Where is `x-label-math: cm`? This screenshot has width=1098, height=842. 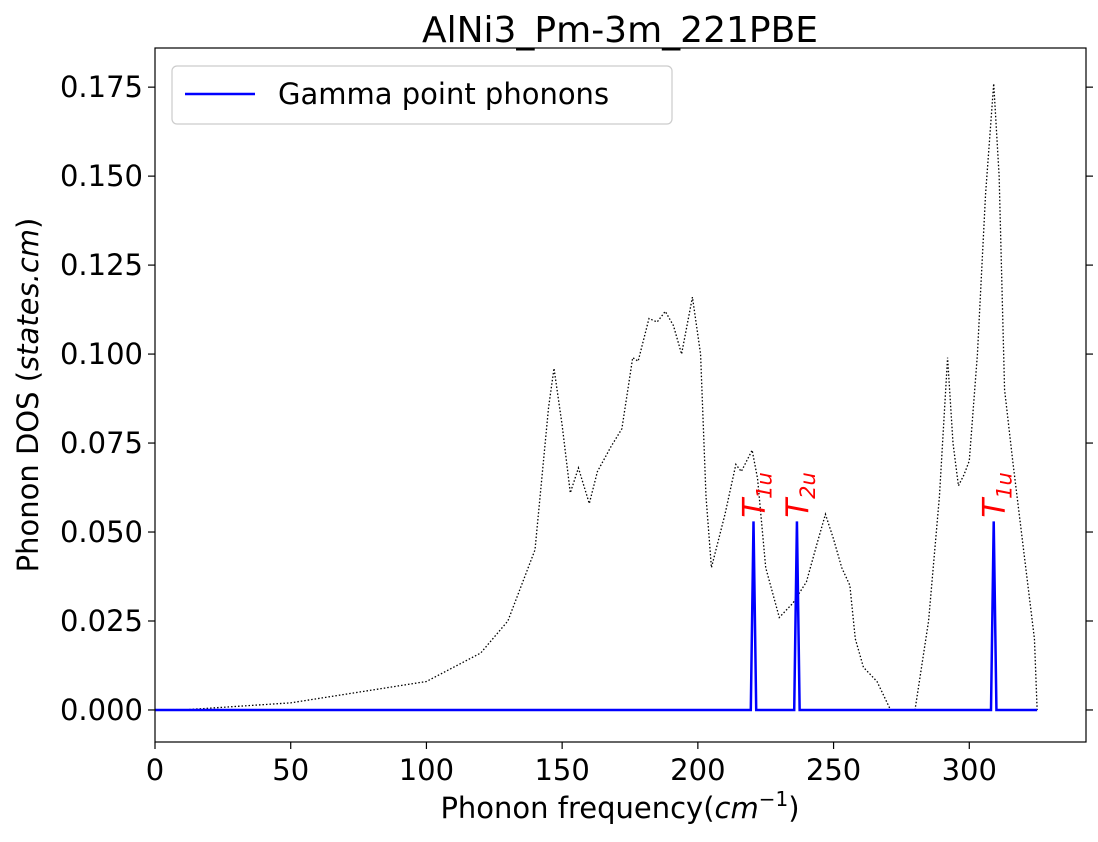 x-label-math: cm is located at coordinates (737, 808).